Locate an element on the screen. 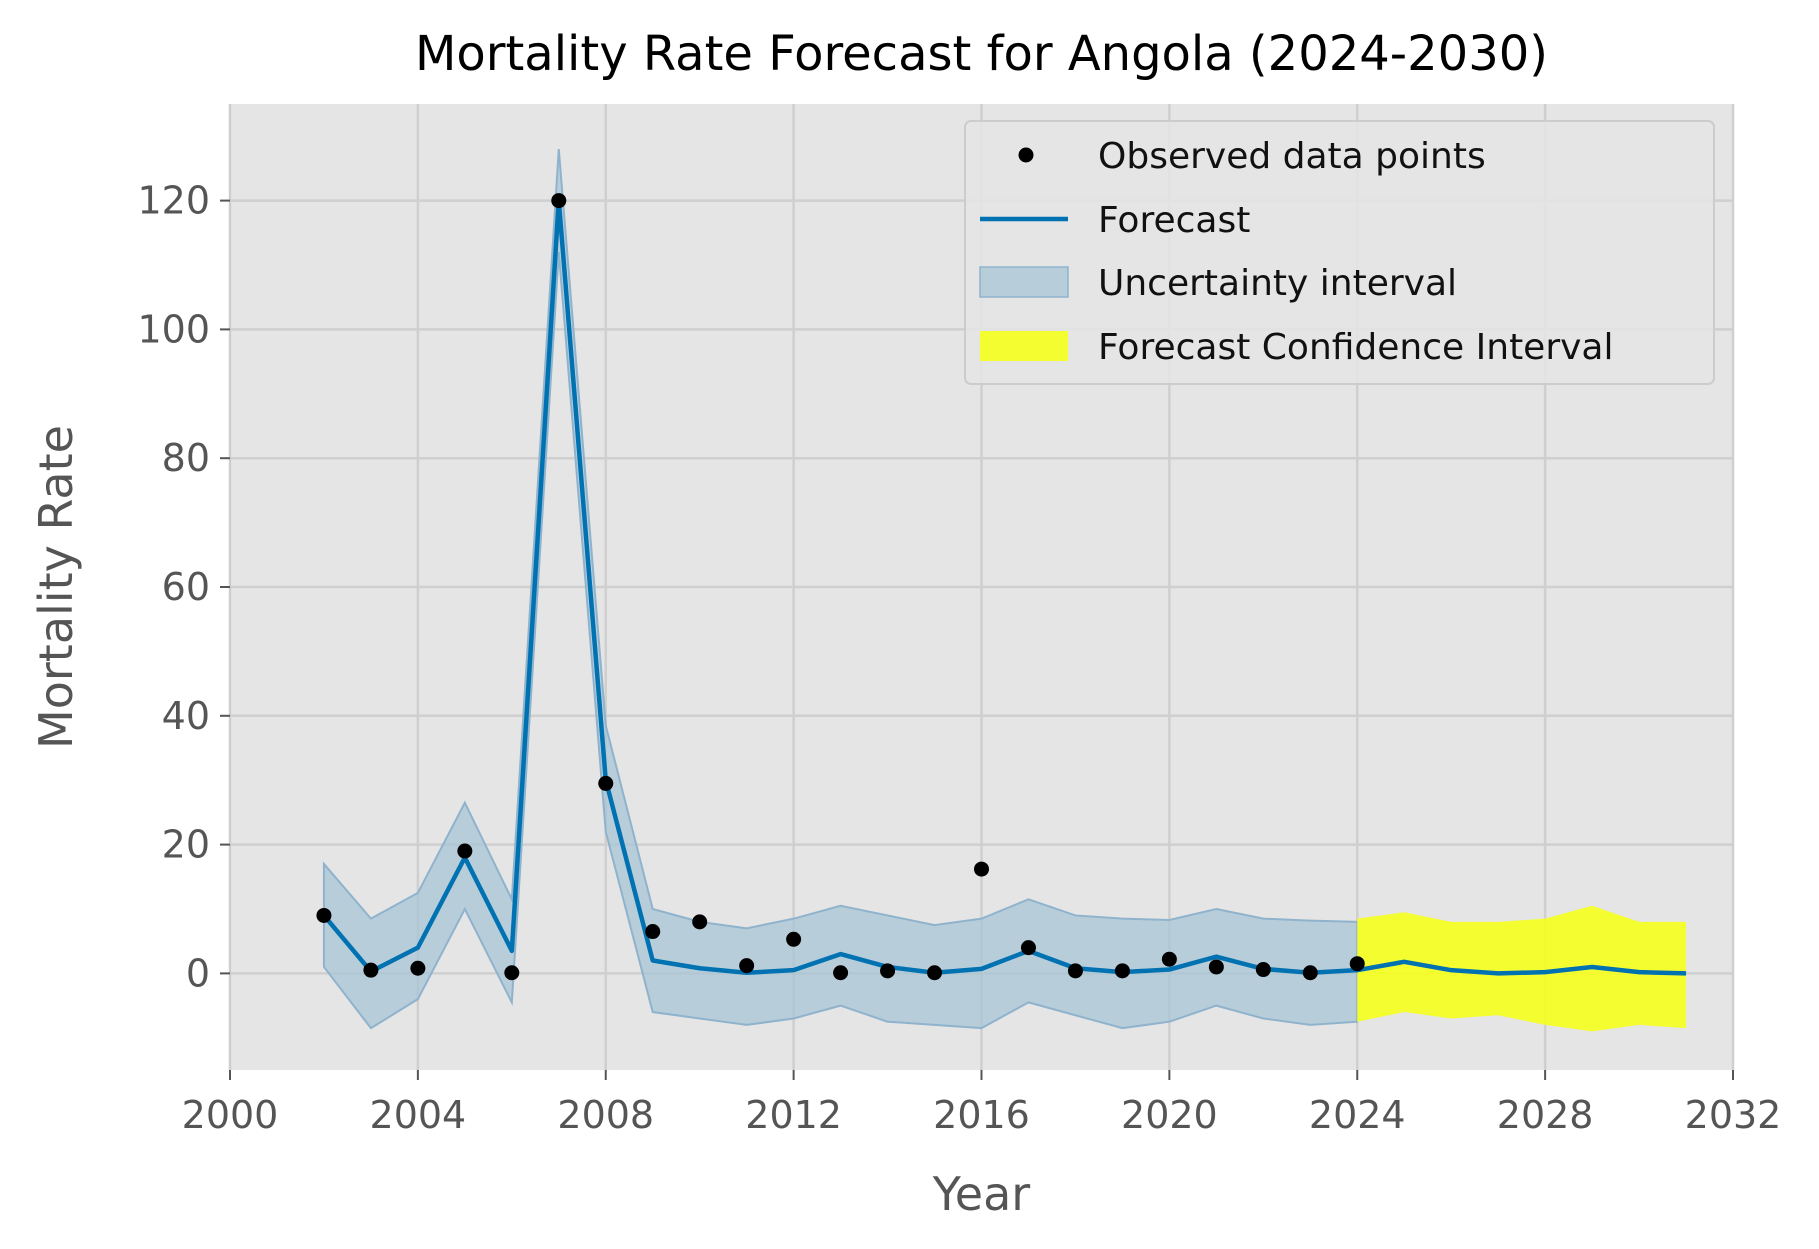 This screenshot has height=1249, width=1819. y-axis-label: Mortality Rate is located at coordinates (56, 587).